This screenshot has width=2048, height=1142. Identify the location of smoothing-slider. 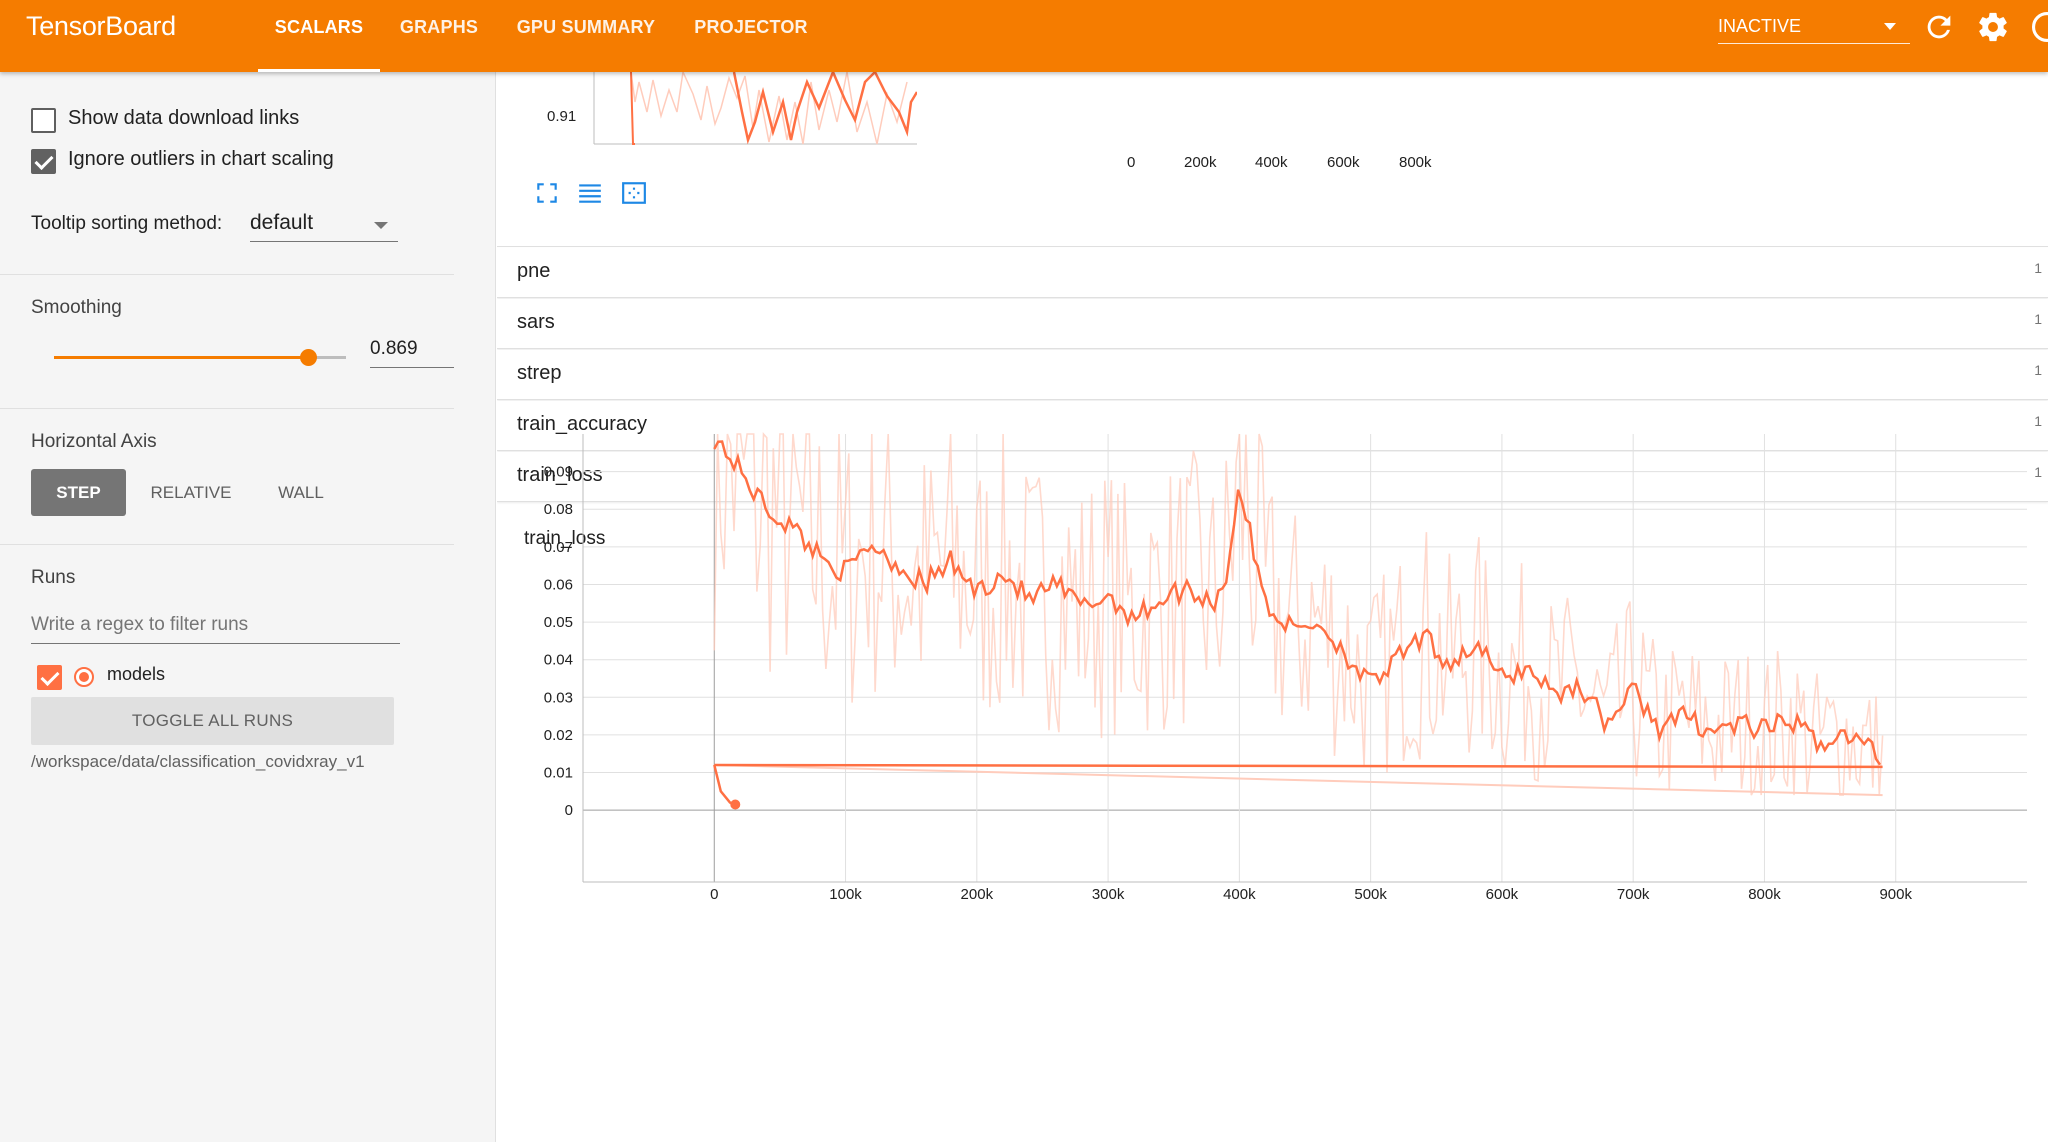
(200, 357).